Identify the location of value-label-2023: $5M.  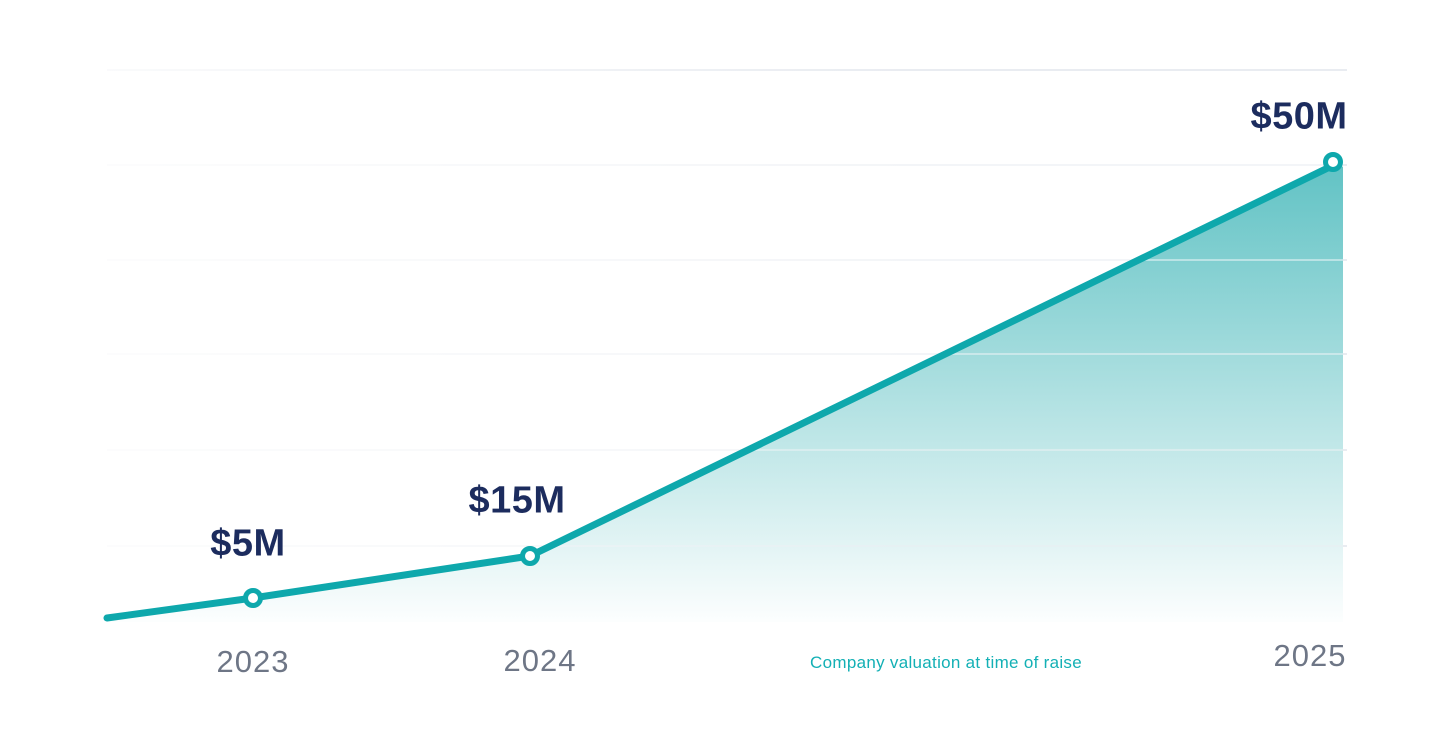
(248, 543).